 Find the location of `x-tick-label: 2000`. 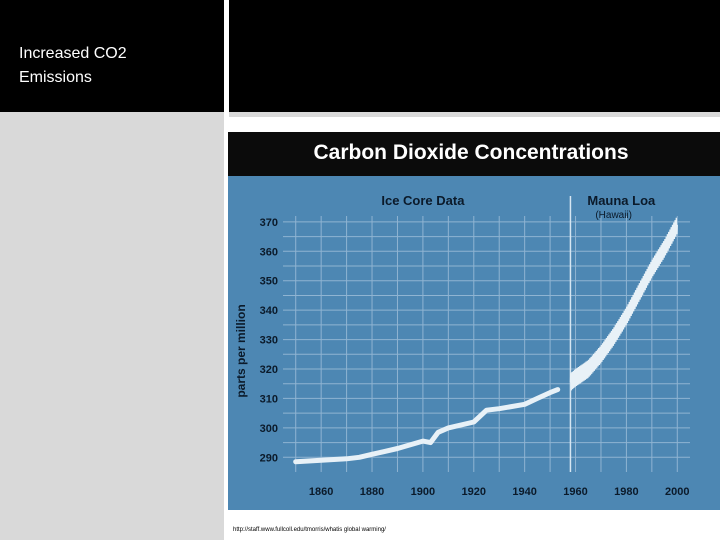

x-tick-label: 2000 is located at coordinates (677, 492).